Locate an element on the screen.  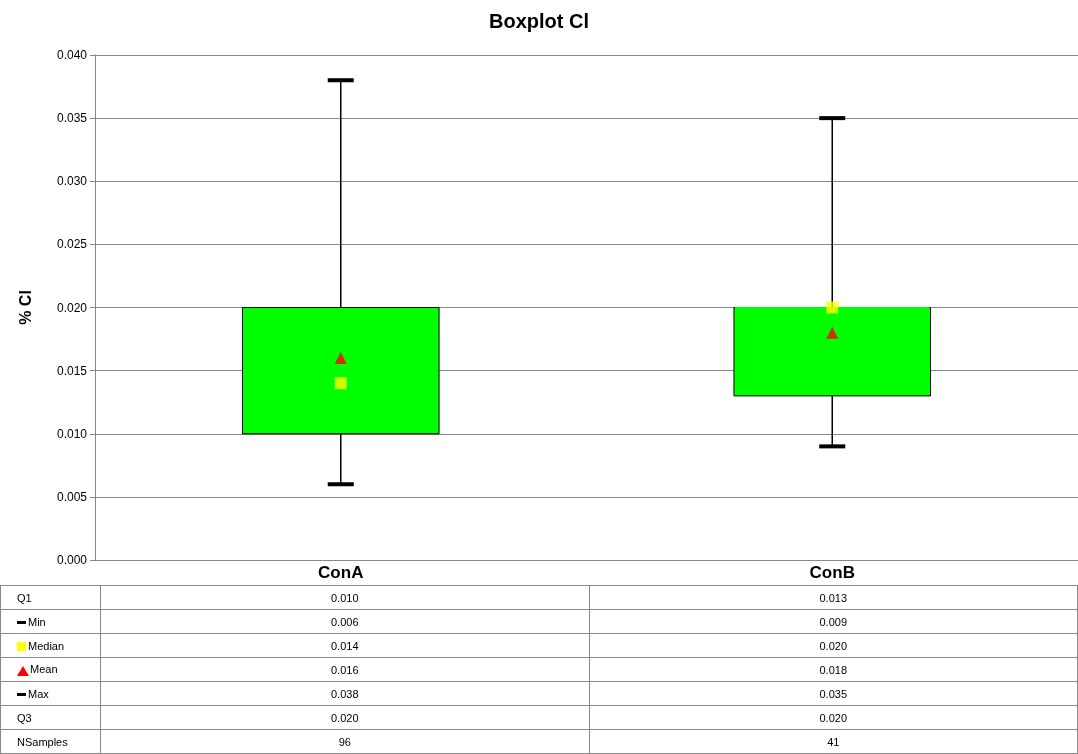
text: 0.035 is located at coordinates (833, 693).